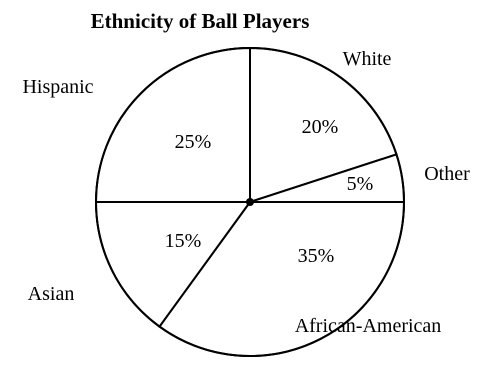 This screenshot has width=477, height=365. What do you see at coordinates (316, 256) in the screenshot?
I see `slice-value-label-african-american: 35%` at bounding box center [316, 256].